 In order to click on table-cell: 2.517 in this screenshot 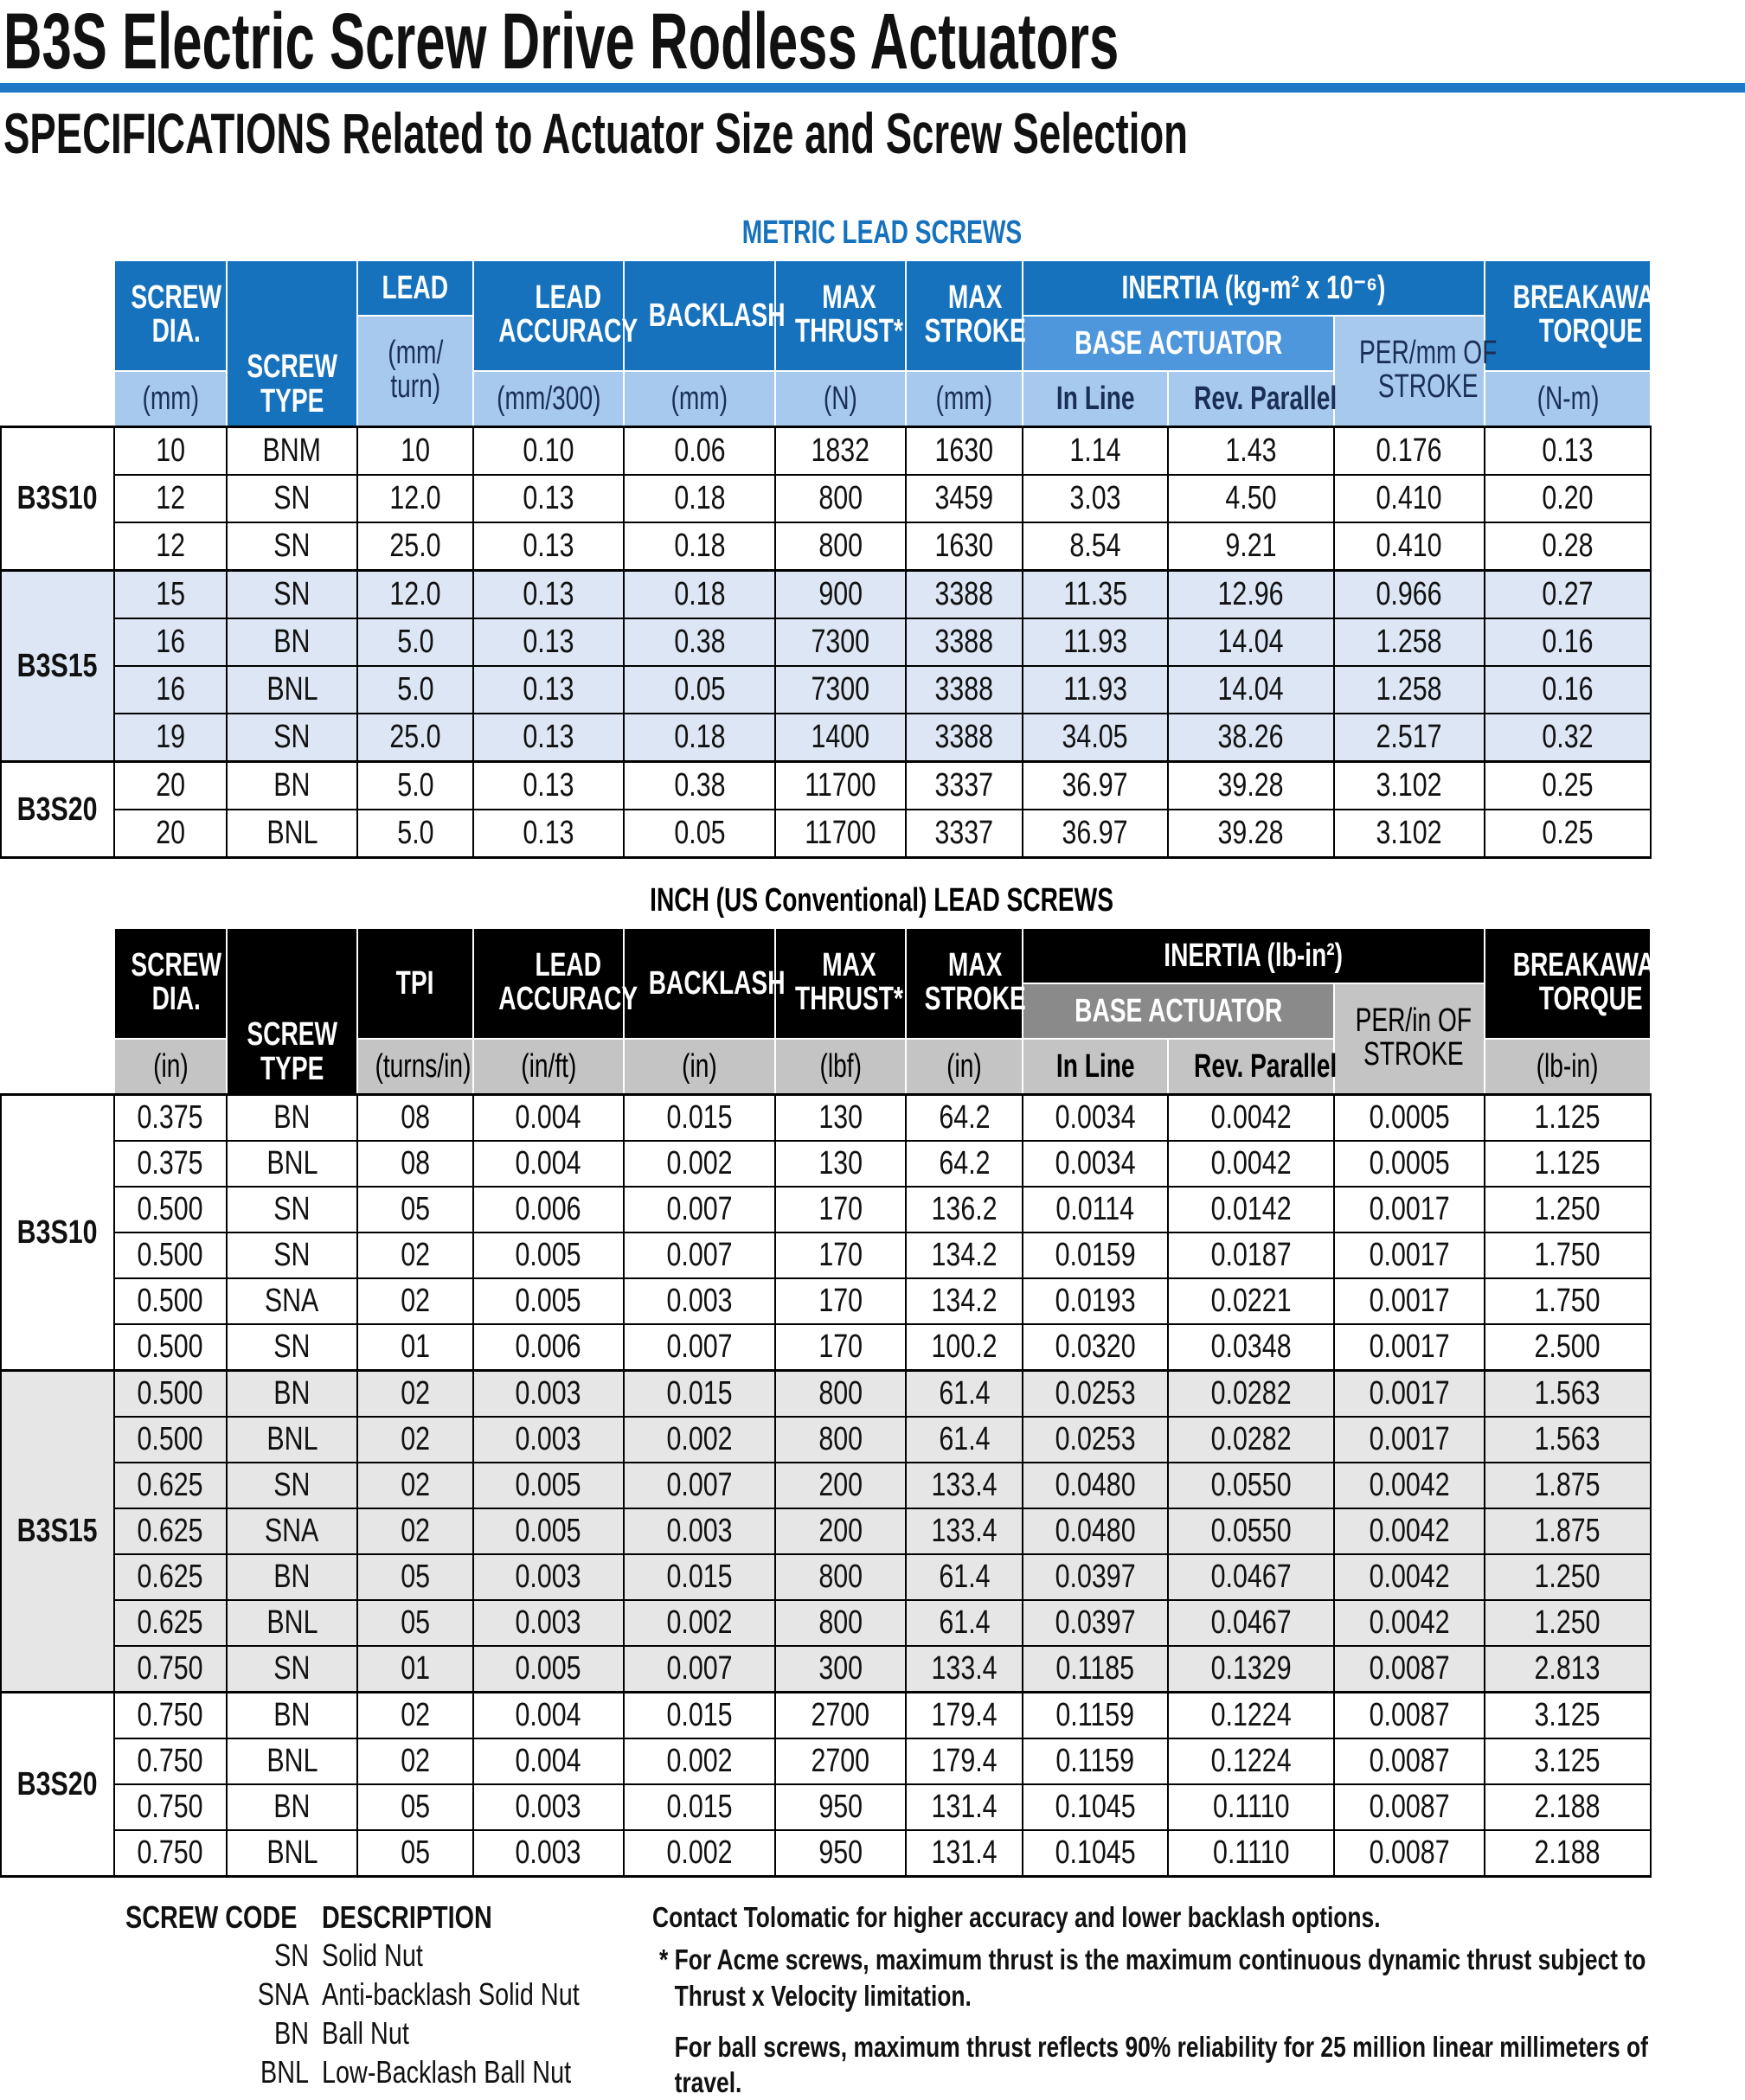, I will do `click(1409, 738)`.